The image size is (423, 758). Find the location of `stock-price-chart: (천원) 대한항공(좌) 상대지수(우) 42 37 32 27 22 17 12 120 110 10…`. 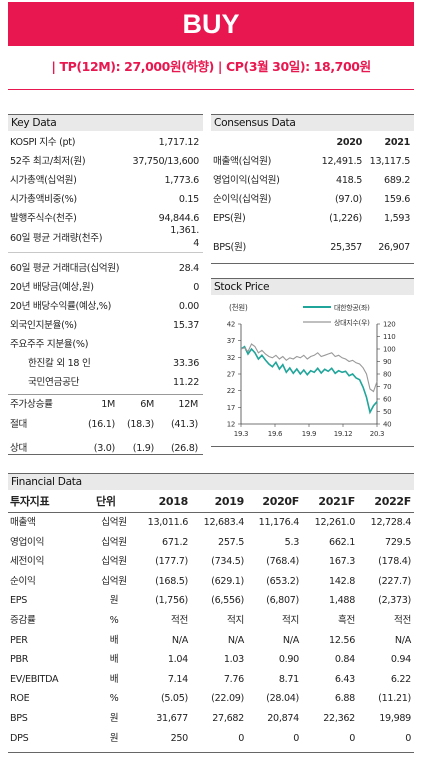

stock-price-chart: (천원) 대한항공(좌) 상대지수(우) 42 37 32 27 22 17 12 120 110 10… is located at coordinates (312, 371).